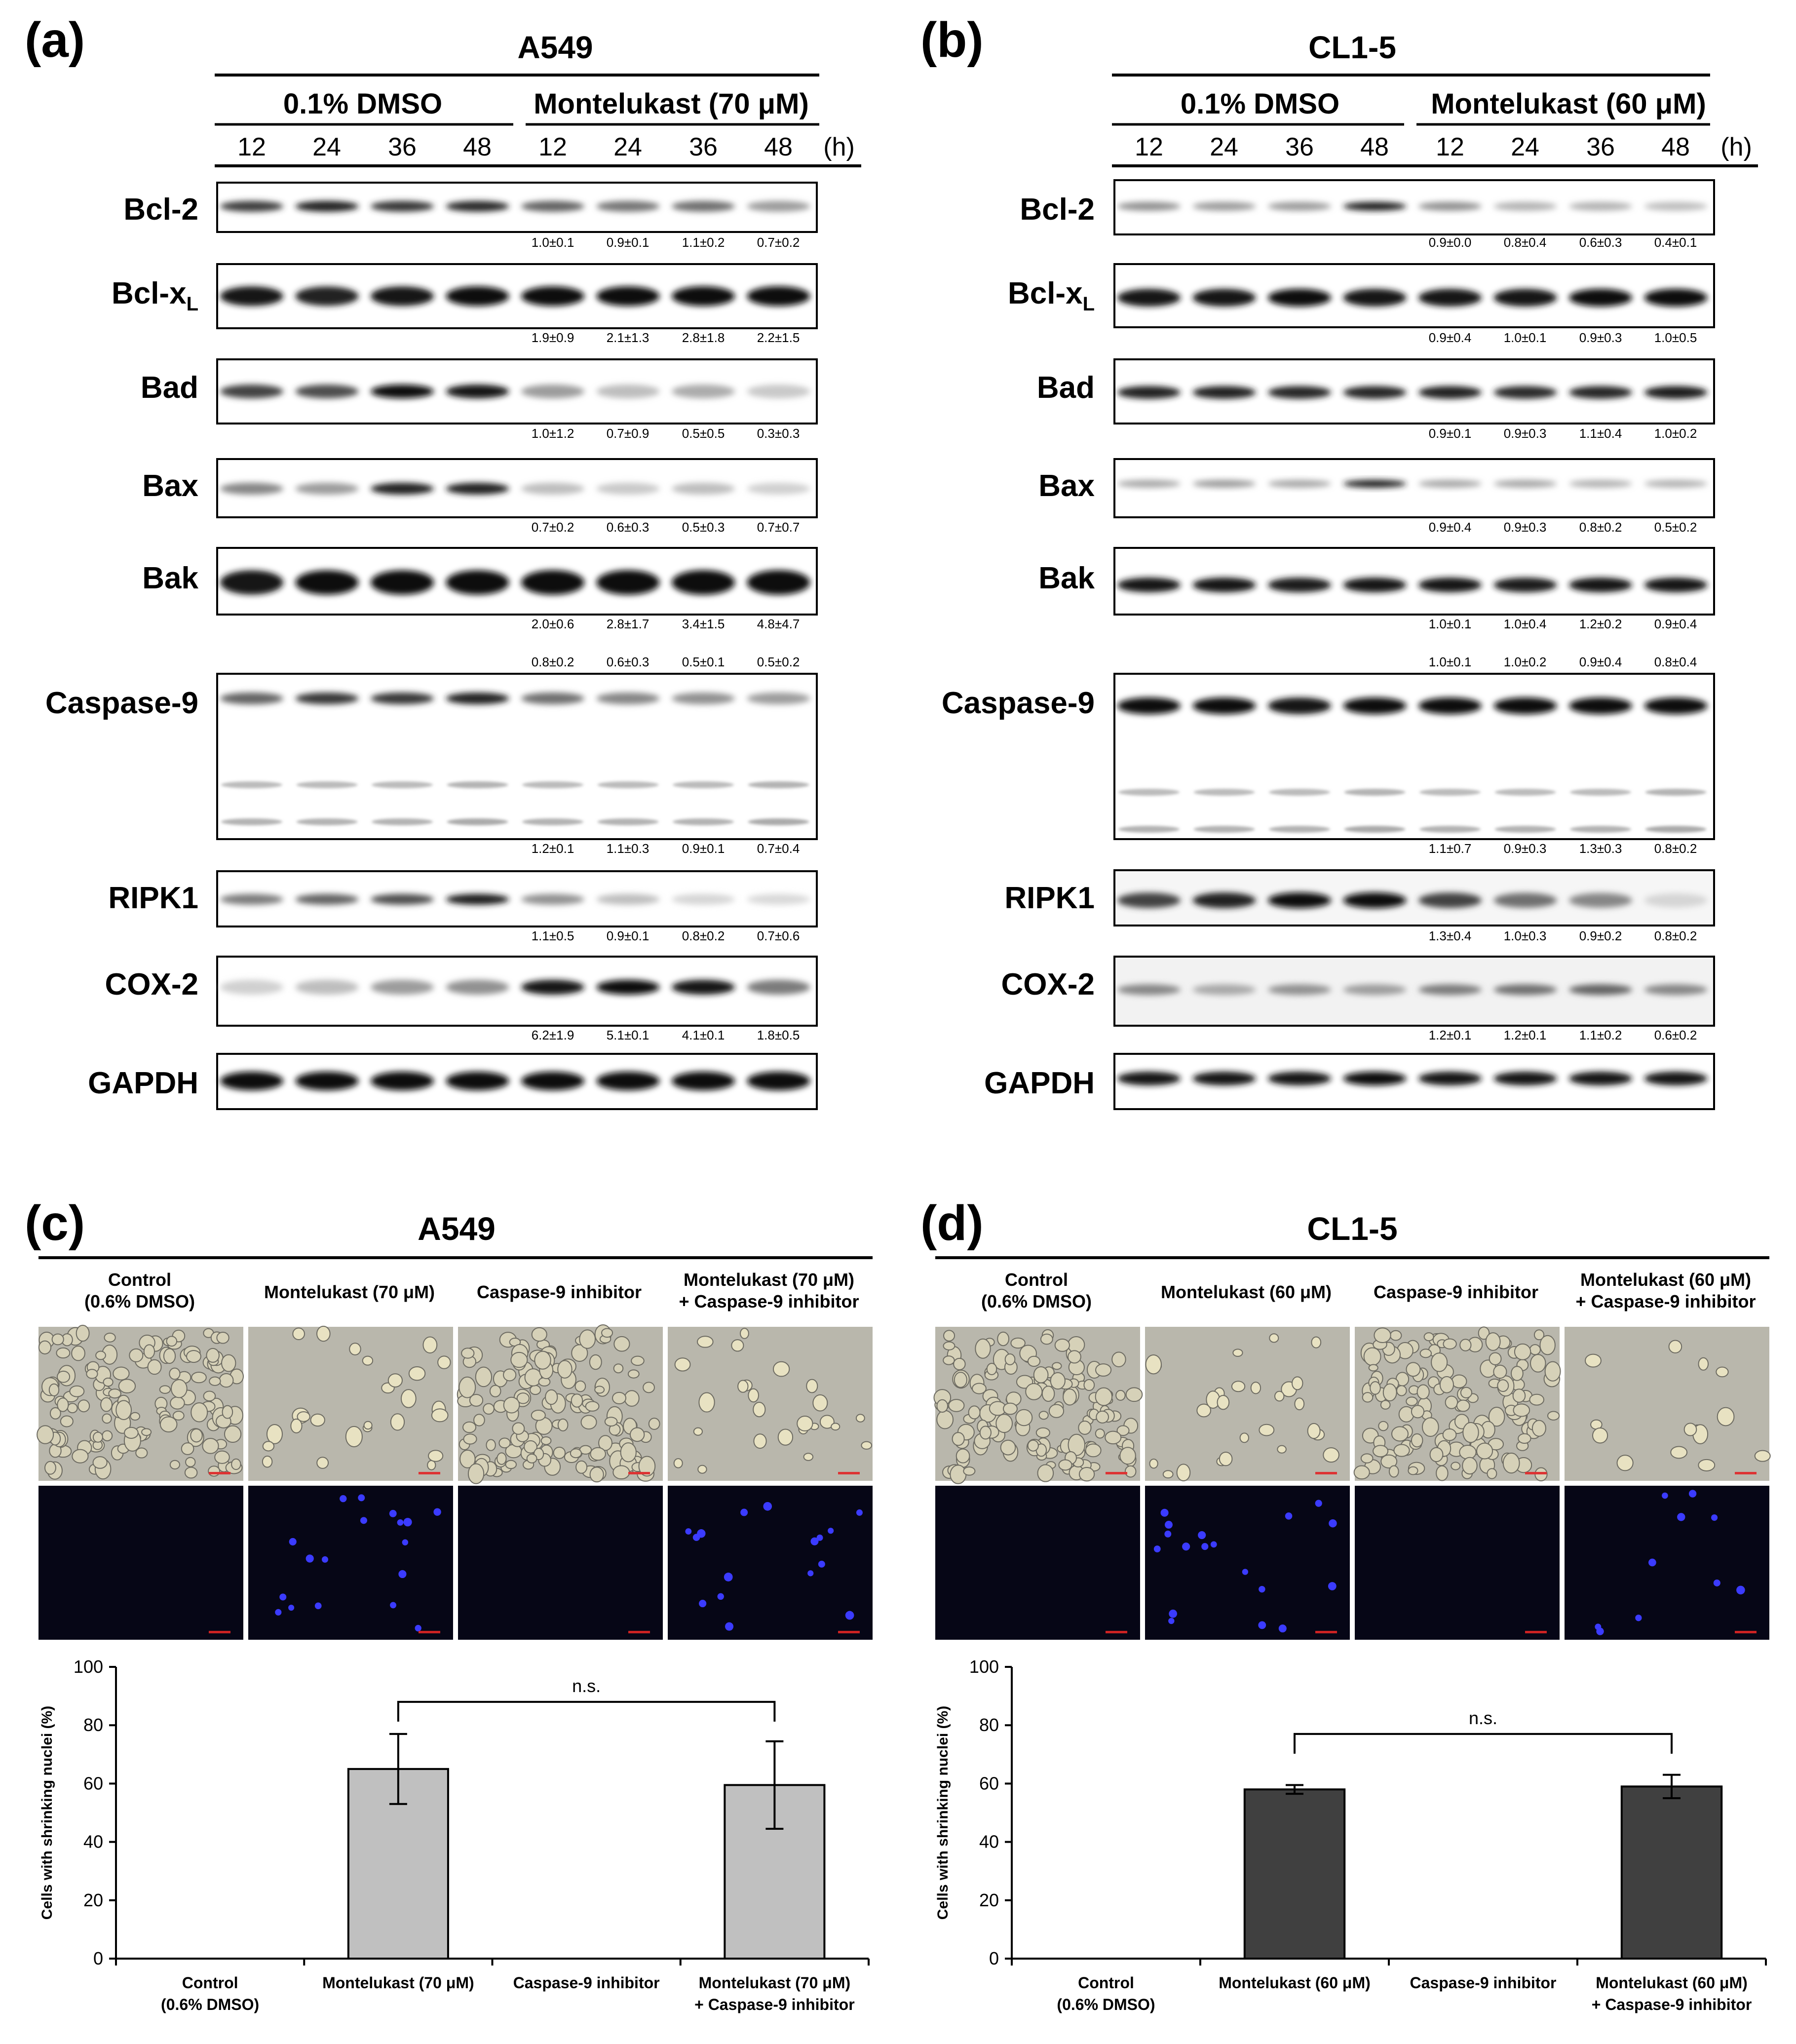 Image resolution: width=1796 pixels, height=2044 pixels. I want to click on quant-value: 1.0±0.1, so click(1525, 338).